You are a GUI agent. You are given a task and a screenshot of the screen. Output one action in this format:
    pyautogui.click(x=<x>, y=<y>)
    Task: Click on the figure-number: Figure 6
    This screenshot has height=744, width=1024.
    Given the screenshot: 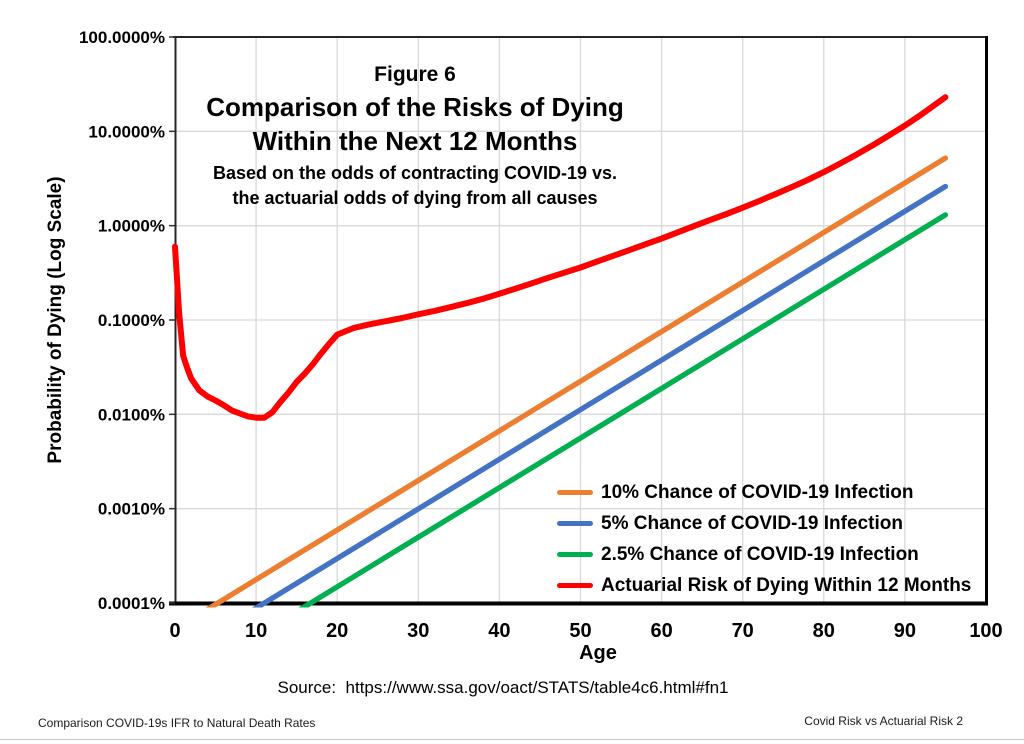 What is the action you would take?
    pyautogui.click(x=415, y=74)
    